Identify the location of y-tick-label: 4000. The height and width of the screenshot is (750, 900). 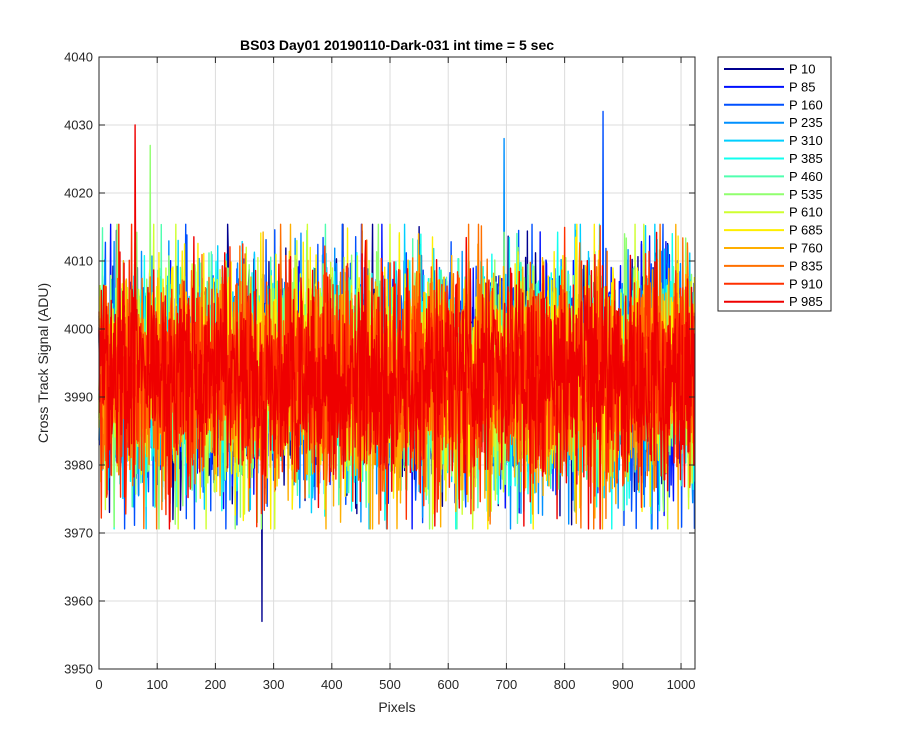
(78, 329).